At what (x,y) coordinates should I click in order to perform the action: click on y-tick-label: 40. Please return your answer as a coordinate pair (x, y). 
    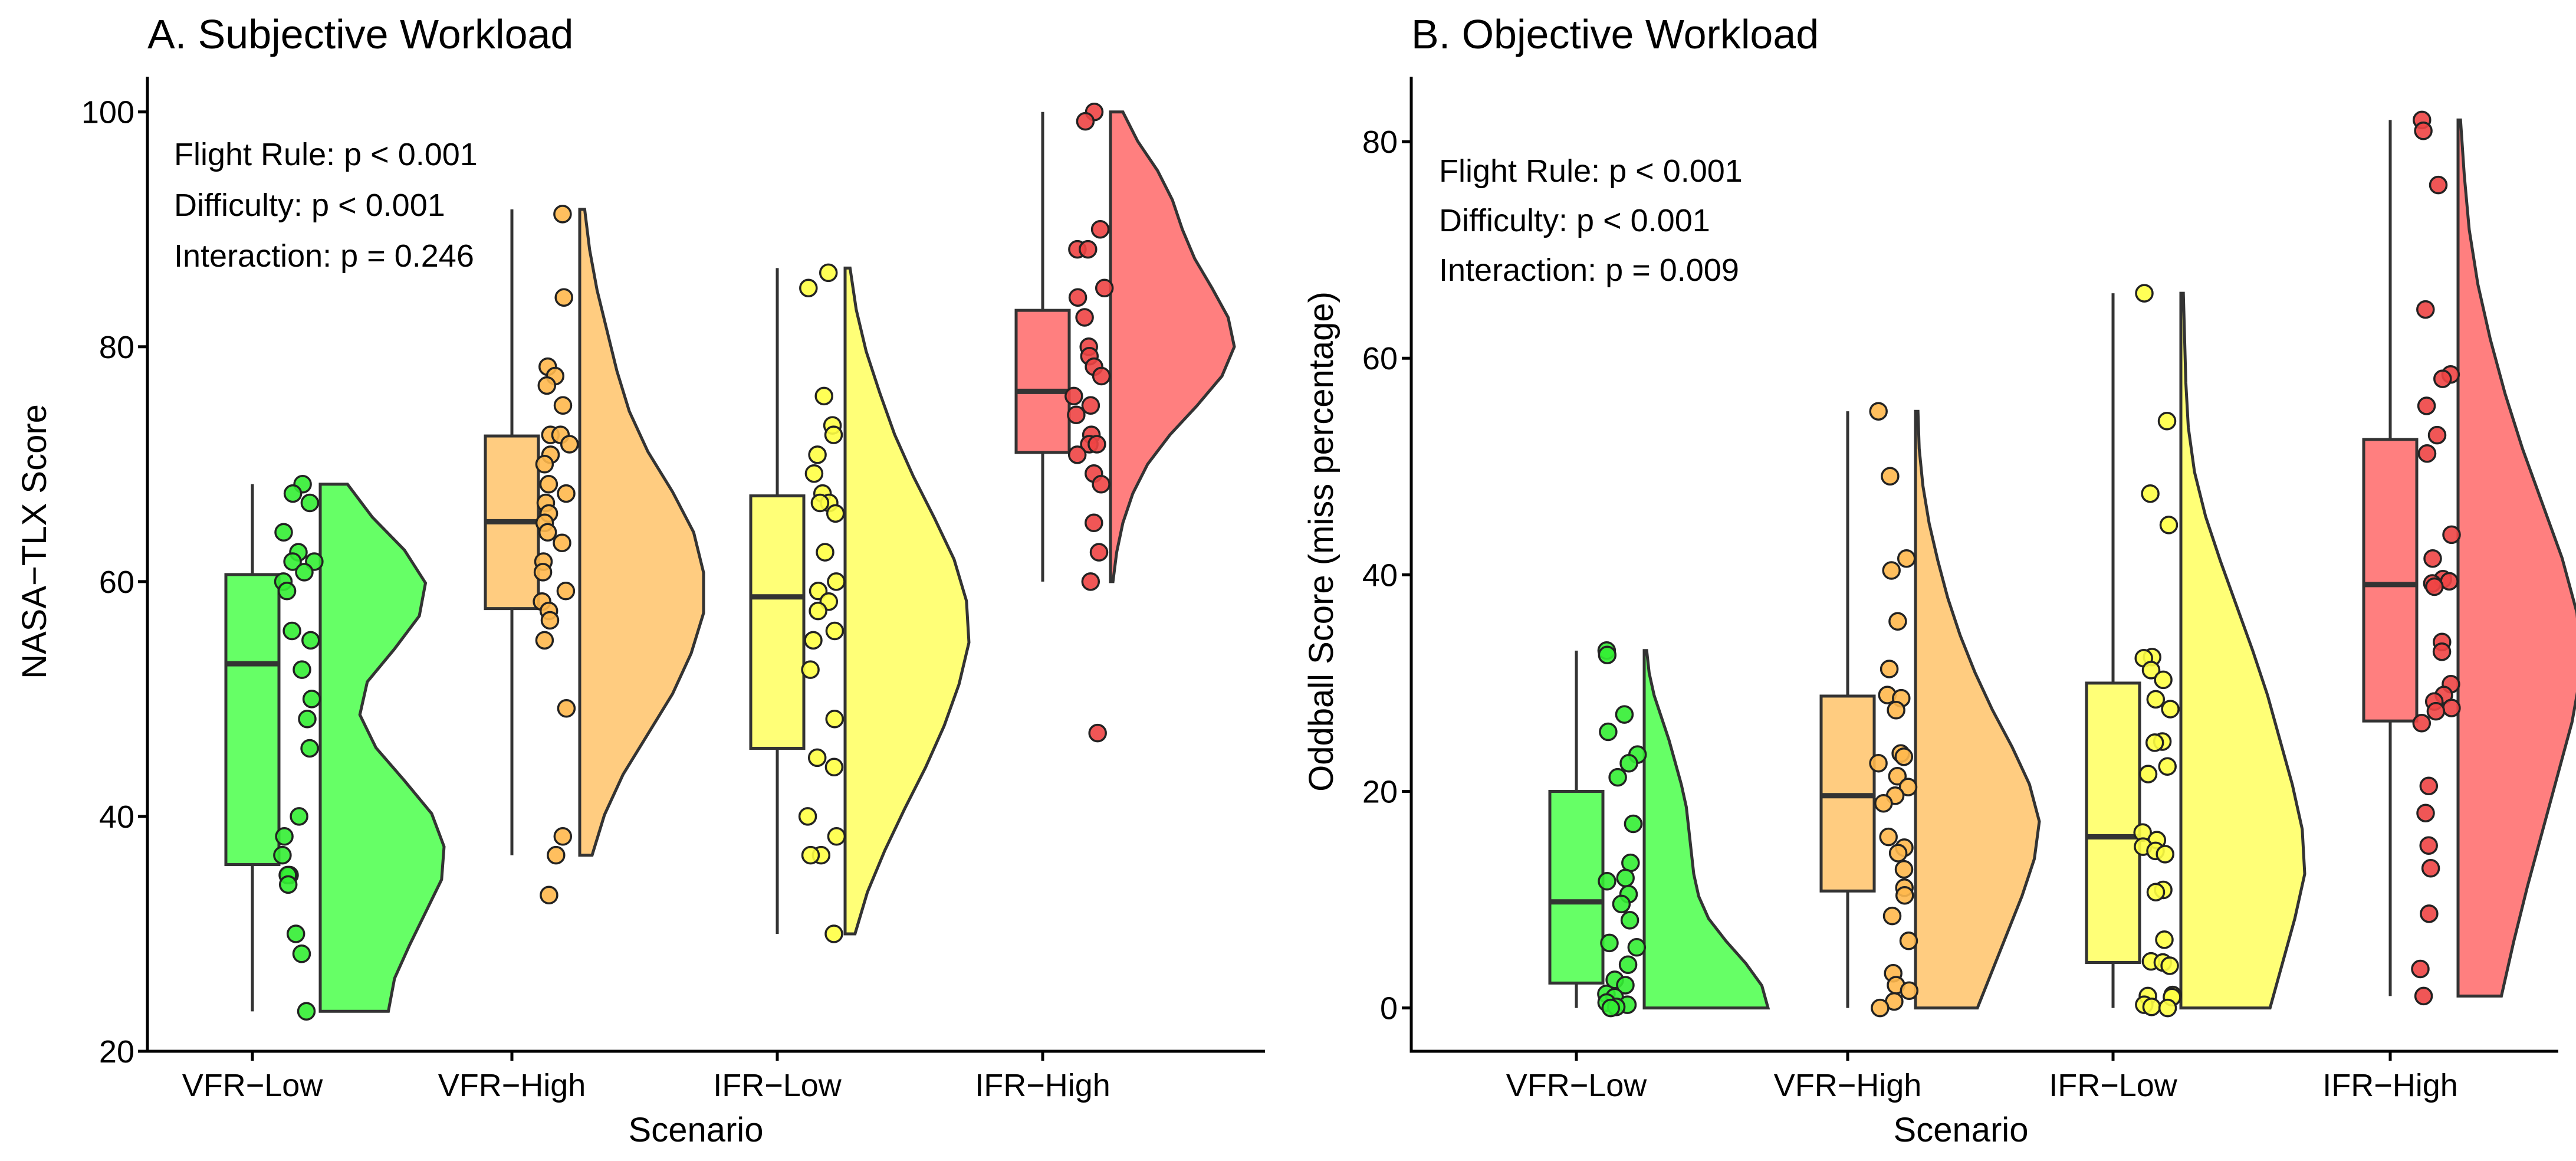
    Looking at the image, I should click on (1380, 575).